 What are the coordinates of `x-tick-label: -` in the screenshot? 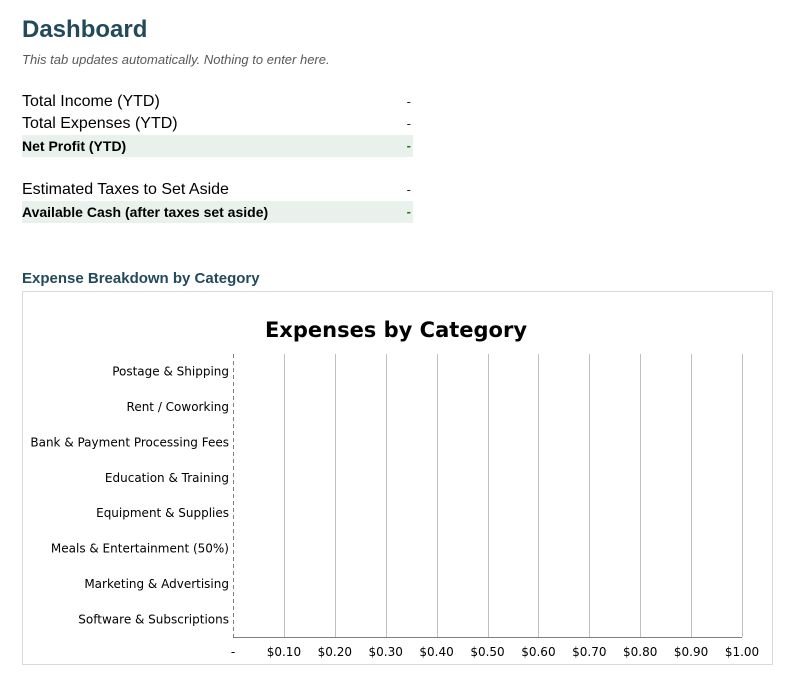 It's located at (233, 652).